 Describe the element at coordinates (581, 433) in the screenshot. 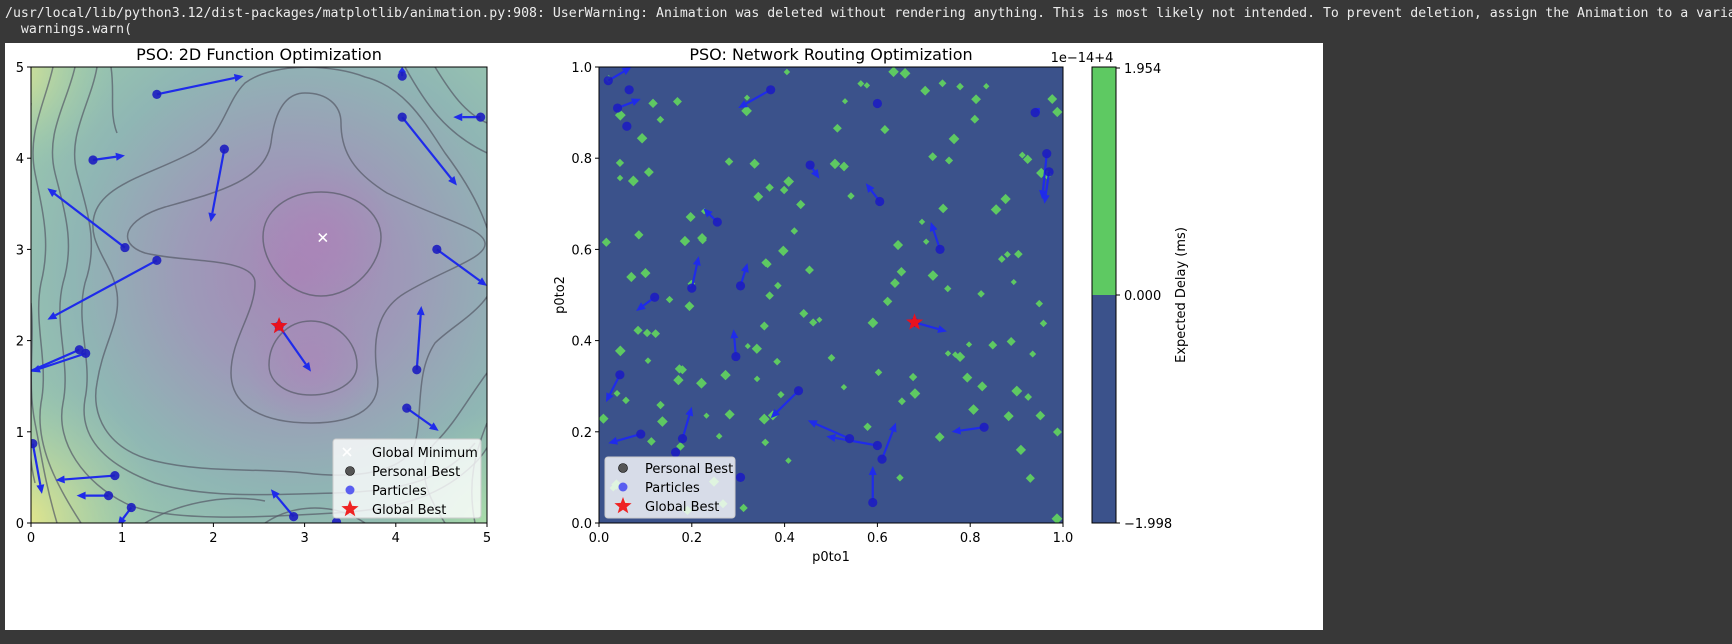

I see `y-tick-label: 0.2` at that location.